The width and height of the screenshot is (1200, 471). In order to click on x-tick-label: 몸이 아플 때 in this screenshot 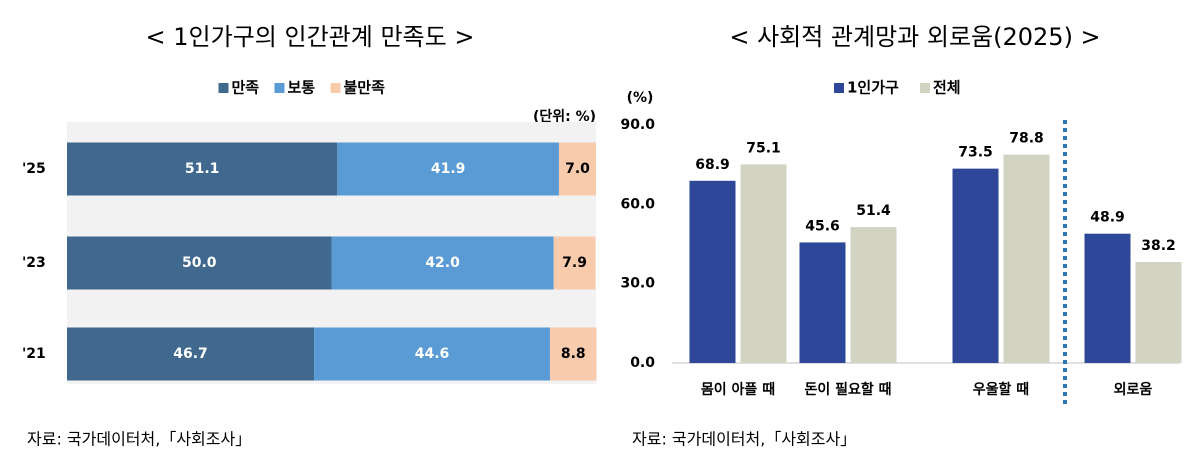, I will do `click(738, 389)`.